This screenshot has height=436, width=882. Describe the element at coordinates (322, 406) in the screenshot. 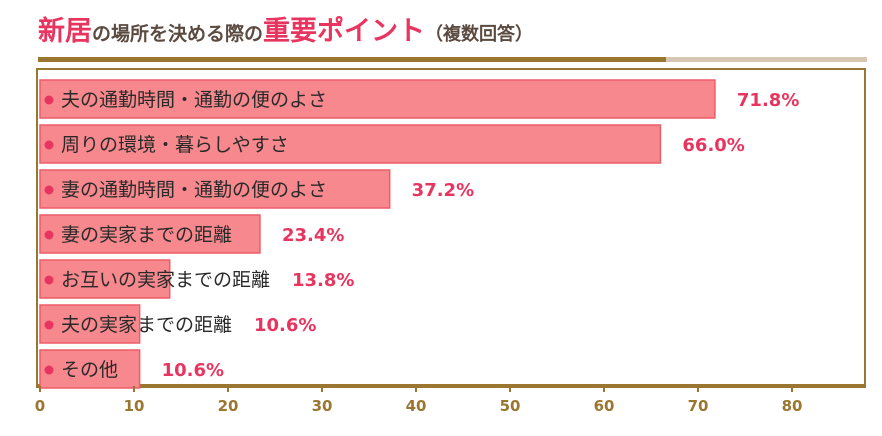

I see `x-tick-label-3: 30` at that location.